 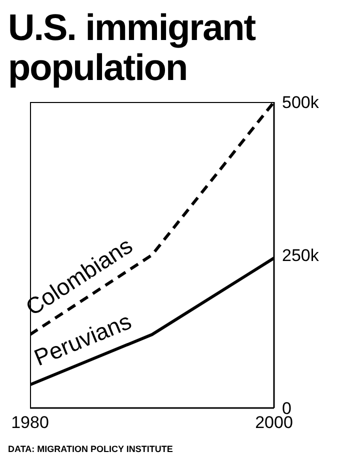 What do you see at coordinates (274, 422) in the screenshot?
I see `x-tick-label: 2000` at bounding box center [274, 422].